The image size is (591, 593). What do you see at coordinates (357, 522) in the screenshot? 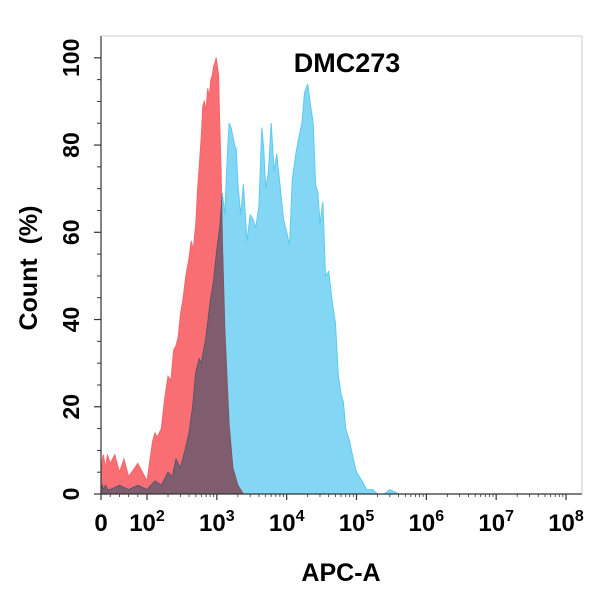
I see `x-tick-label: 10⁵` at bounding box center [357, 522].